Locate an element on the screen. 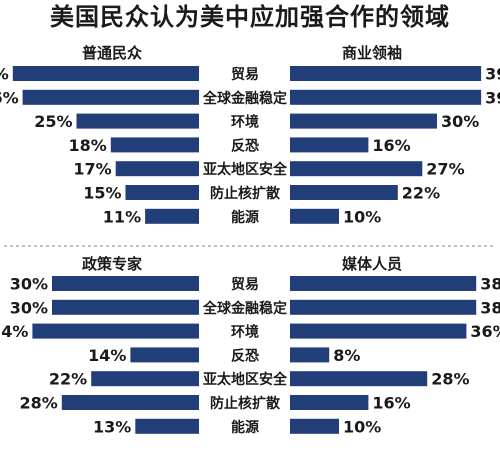  panel-2-title: 商业领袖 is located at coordinates (372, 53).